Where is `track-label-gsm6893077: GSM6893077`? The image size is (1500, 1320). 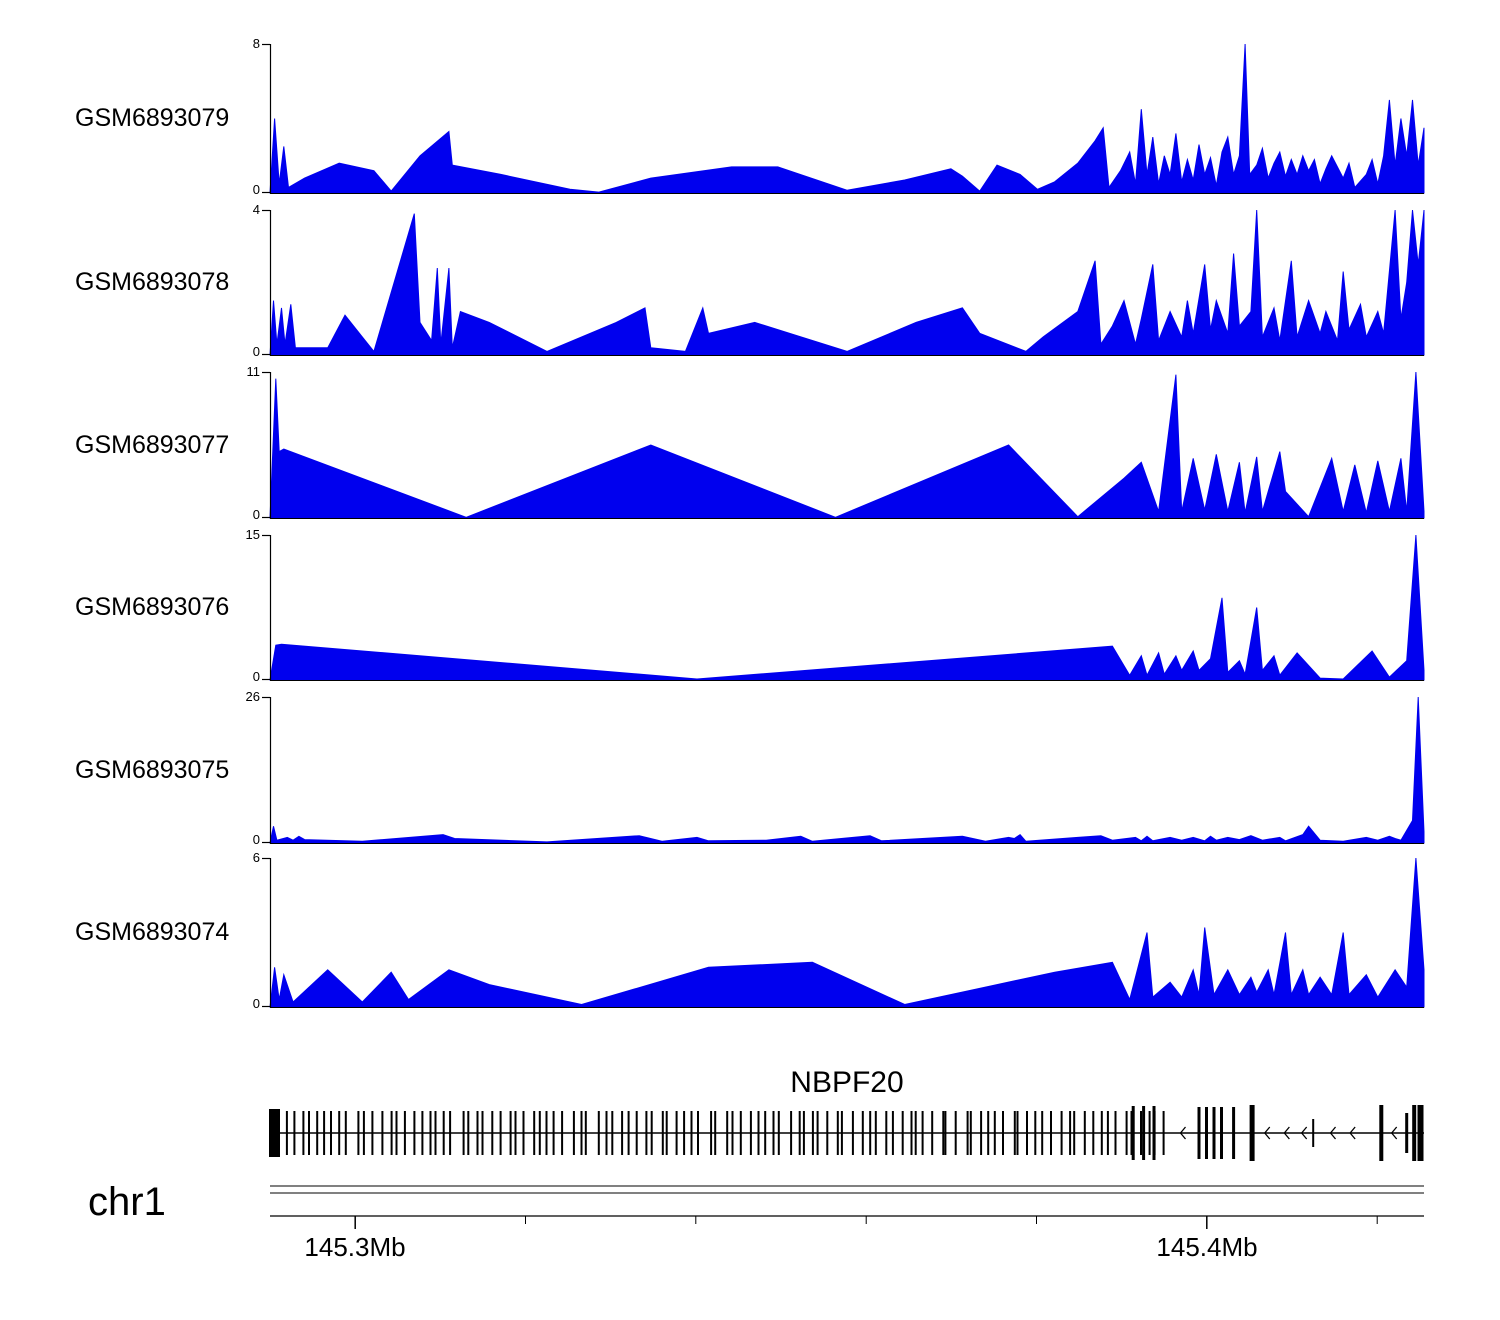 track-label-gsm6893077: GSM6893077 is located at coordinates (152, 445).